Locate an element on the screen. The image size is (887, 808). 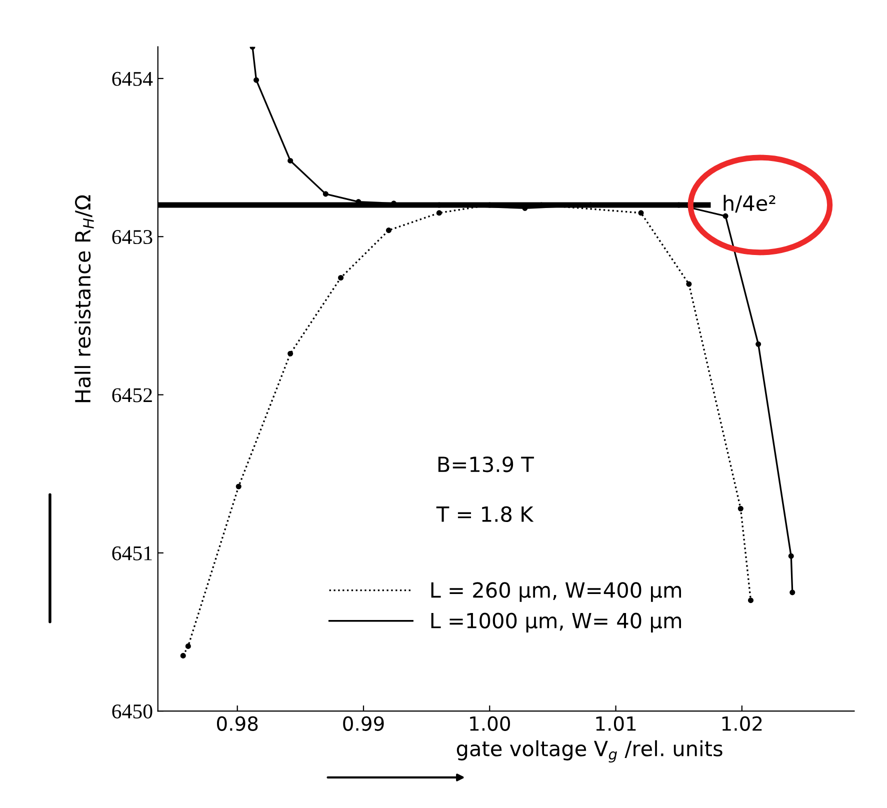
x-tick-label: 1.02 is located at coordinates (742, 723).